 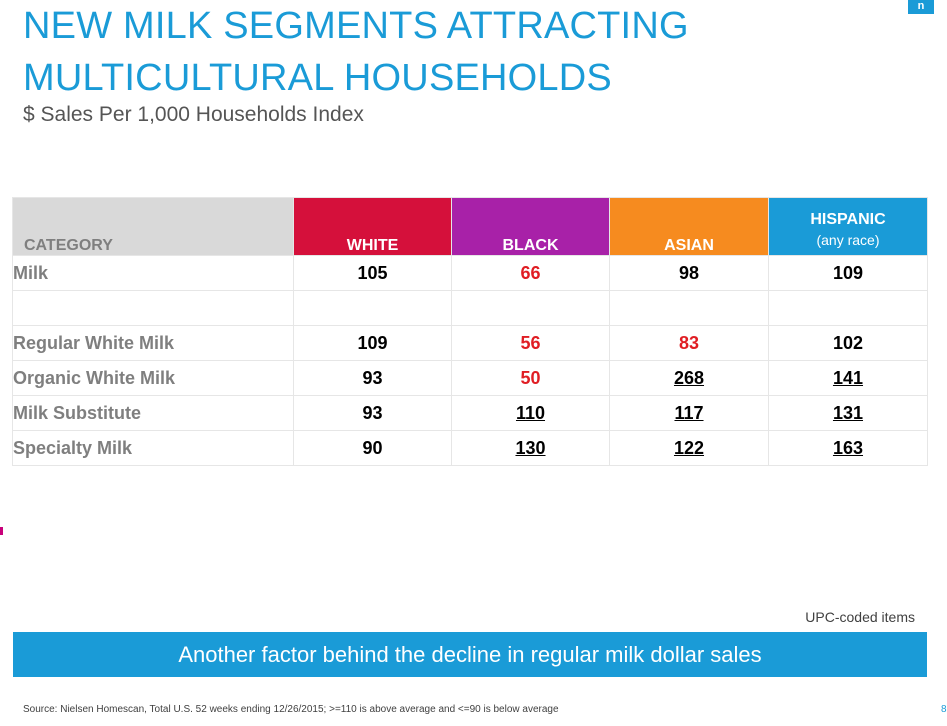 I want to click on row-label: Regular White Milk, so click(x=153, y=343).